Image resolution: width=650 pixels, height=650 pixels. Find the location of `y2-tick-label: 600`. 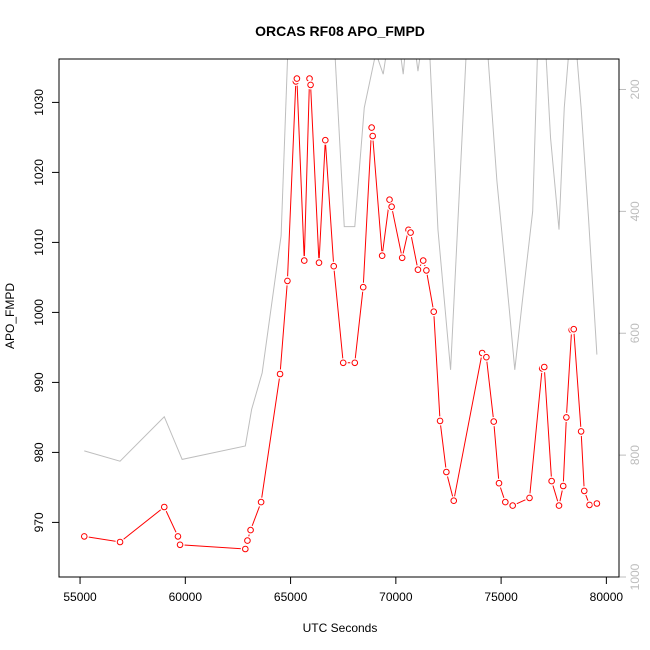

y2-tick-label: 600 is located at coordinates (635, 333).